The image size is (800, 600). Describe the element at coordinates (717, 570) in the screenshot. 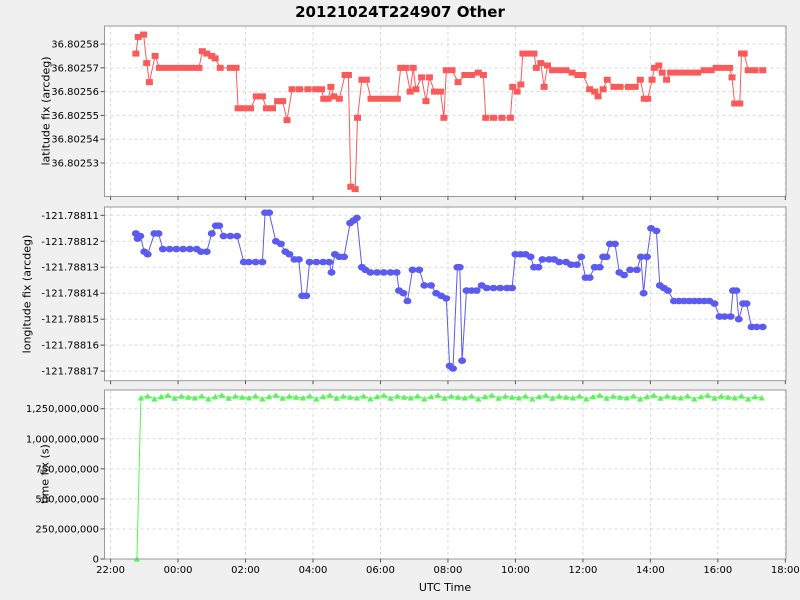

I see `x-tick-label: 16:00` at that location.